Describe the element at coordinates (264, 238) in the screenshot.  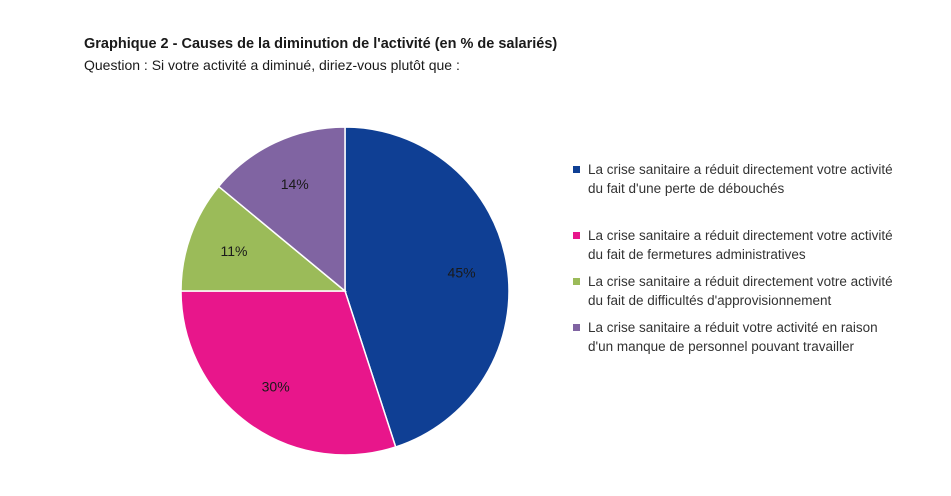
I see `pie-slice-approvisionnement` at that location.